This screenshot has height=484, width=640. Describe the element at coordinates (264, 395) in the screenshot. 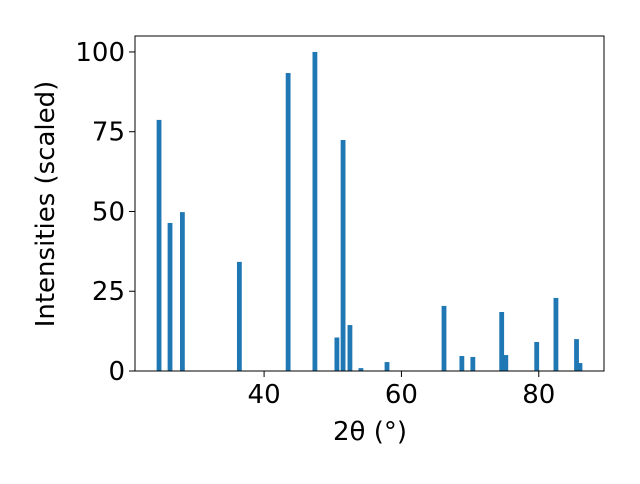

I see `x-tick-label: 40` at that location.